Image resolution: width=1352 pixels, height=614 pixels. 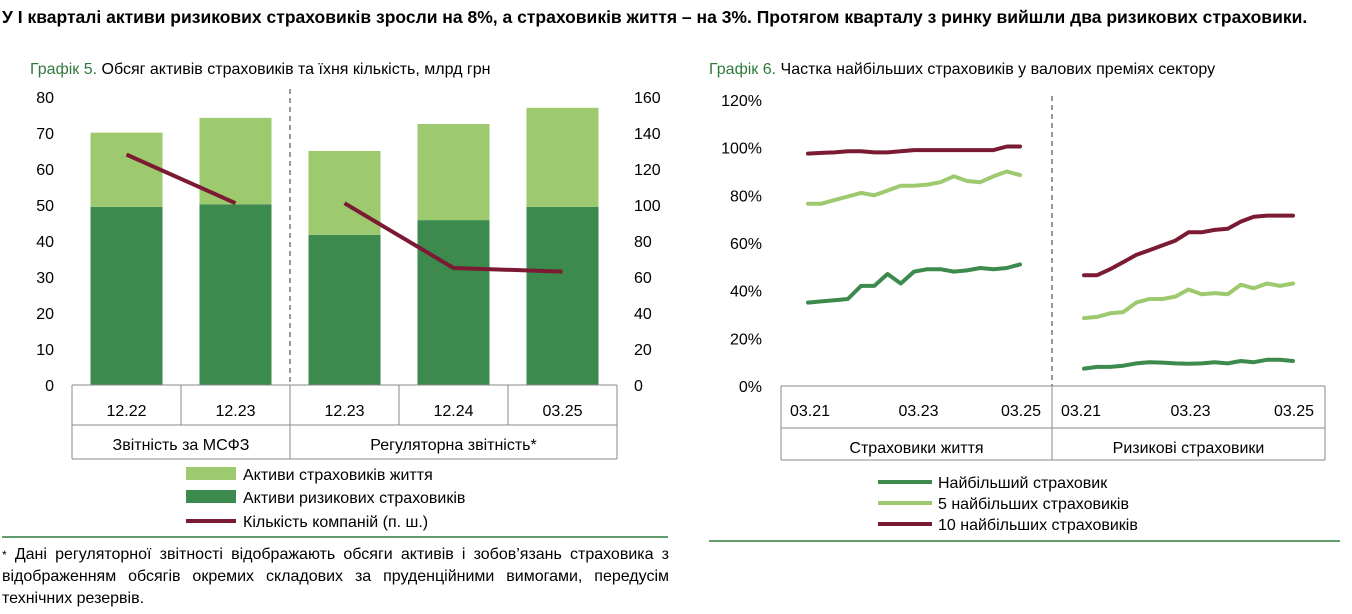 What do you see at coordinates (643, 314) in the screenshot?
I see `y2-tick-label: 40` at bounding box center [643, 314].